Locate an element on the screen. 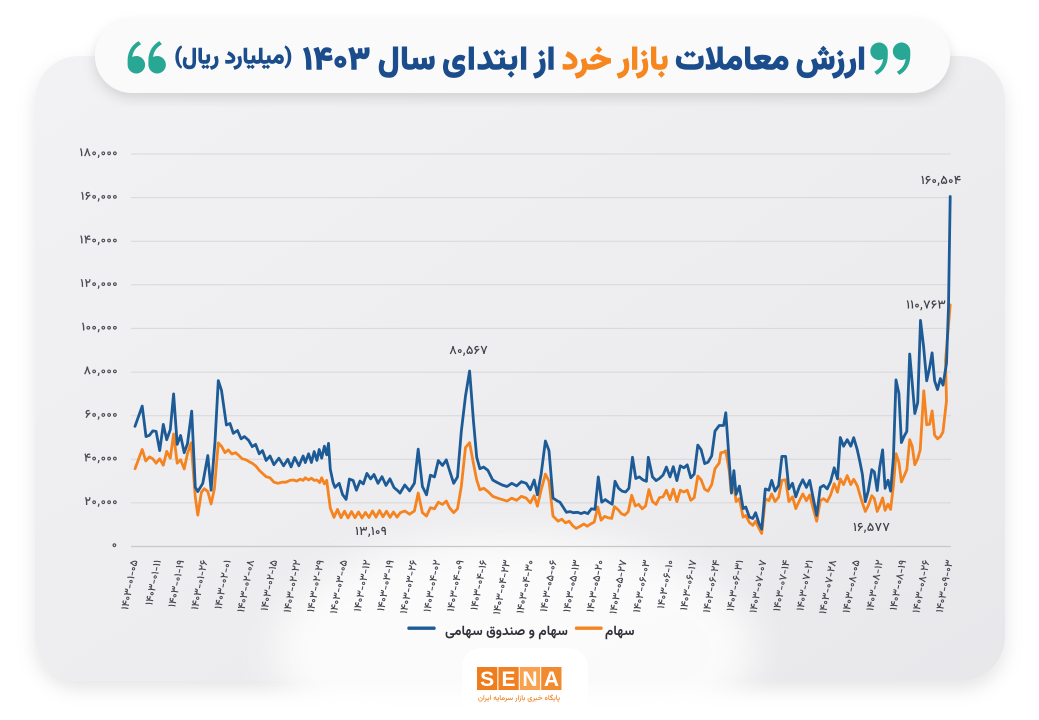 The image size is (1039, 720). svg-text: E is located at coordinates (508, 679).